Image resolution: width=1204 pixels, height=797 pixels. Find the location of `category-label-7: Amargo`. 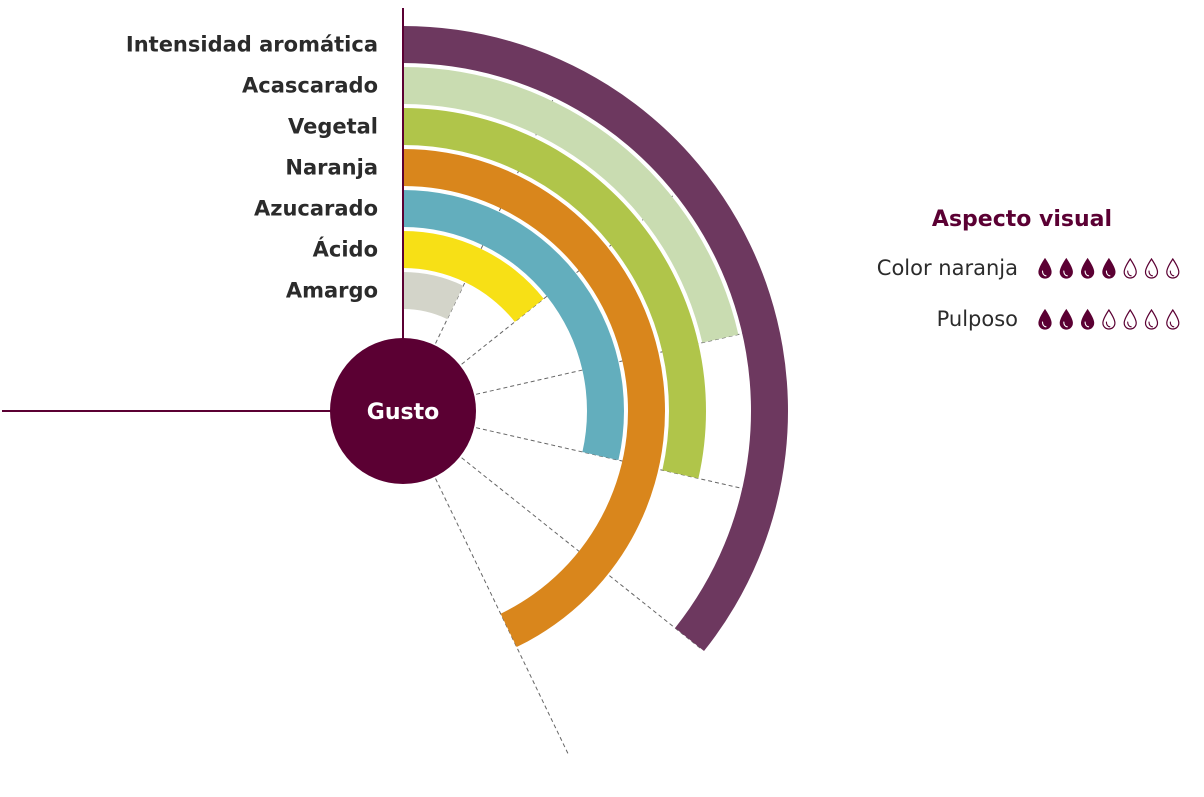

category-label-7: Amargo is located at coordinates (332, 291).